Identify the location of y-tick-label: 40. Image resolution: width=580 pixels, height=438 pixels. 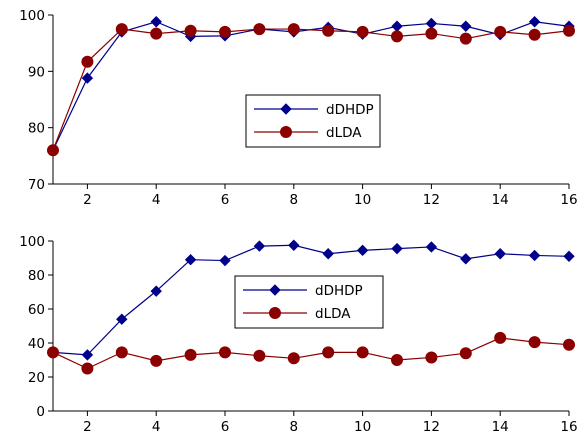
(36, 344).